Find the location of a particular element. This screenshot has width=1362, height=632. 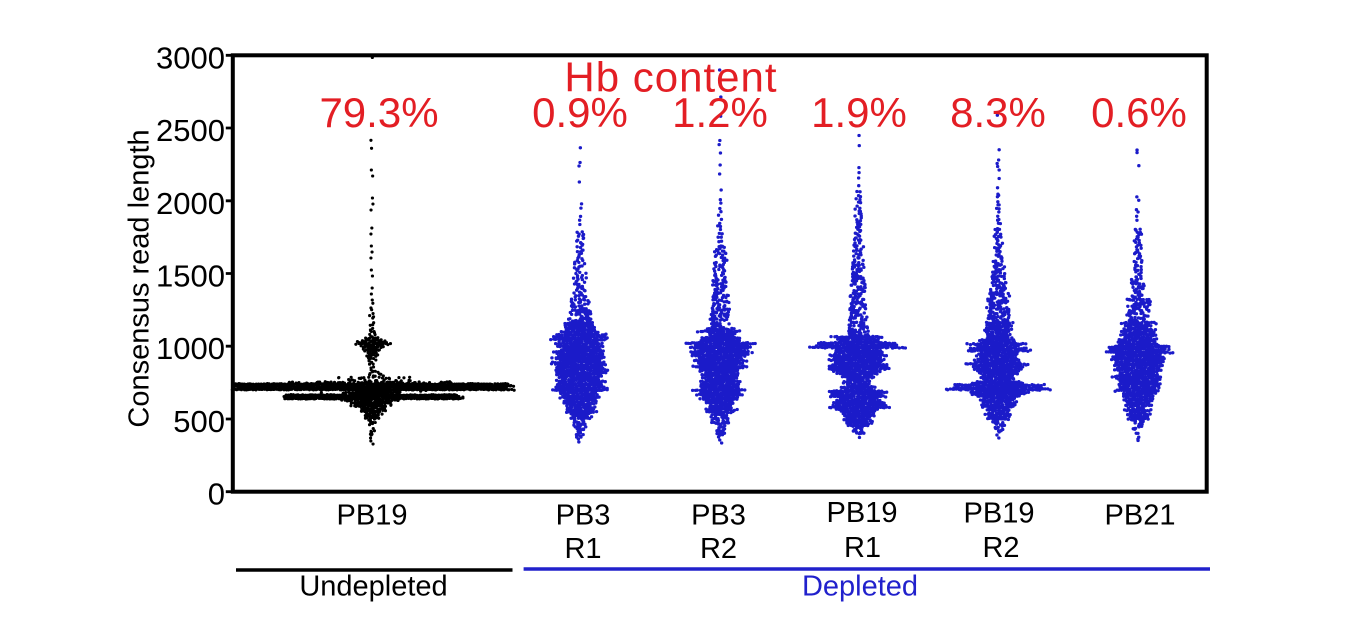

svg-text: 3000 is located at coordinates (190, 57).